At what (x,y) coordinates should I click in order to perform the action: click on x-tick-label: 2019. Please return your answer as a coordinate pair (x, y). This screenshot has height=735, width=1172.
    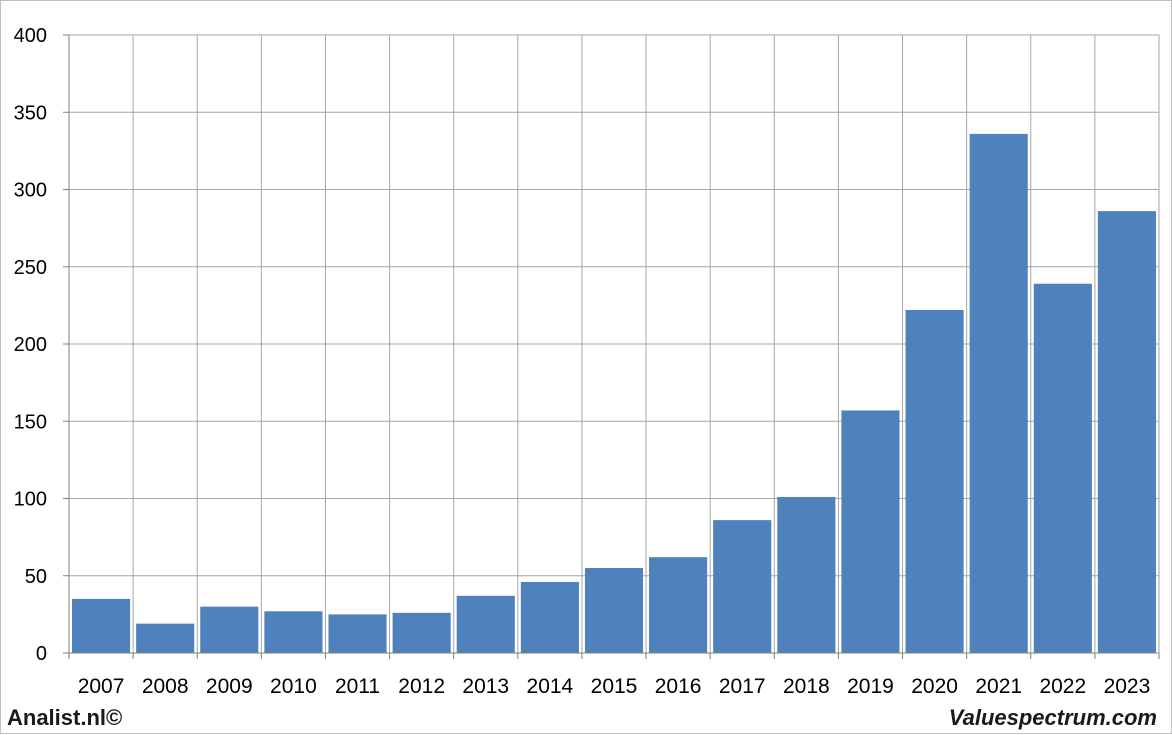
    Looking at the image, I should click on (870, 686).